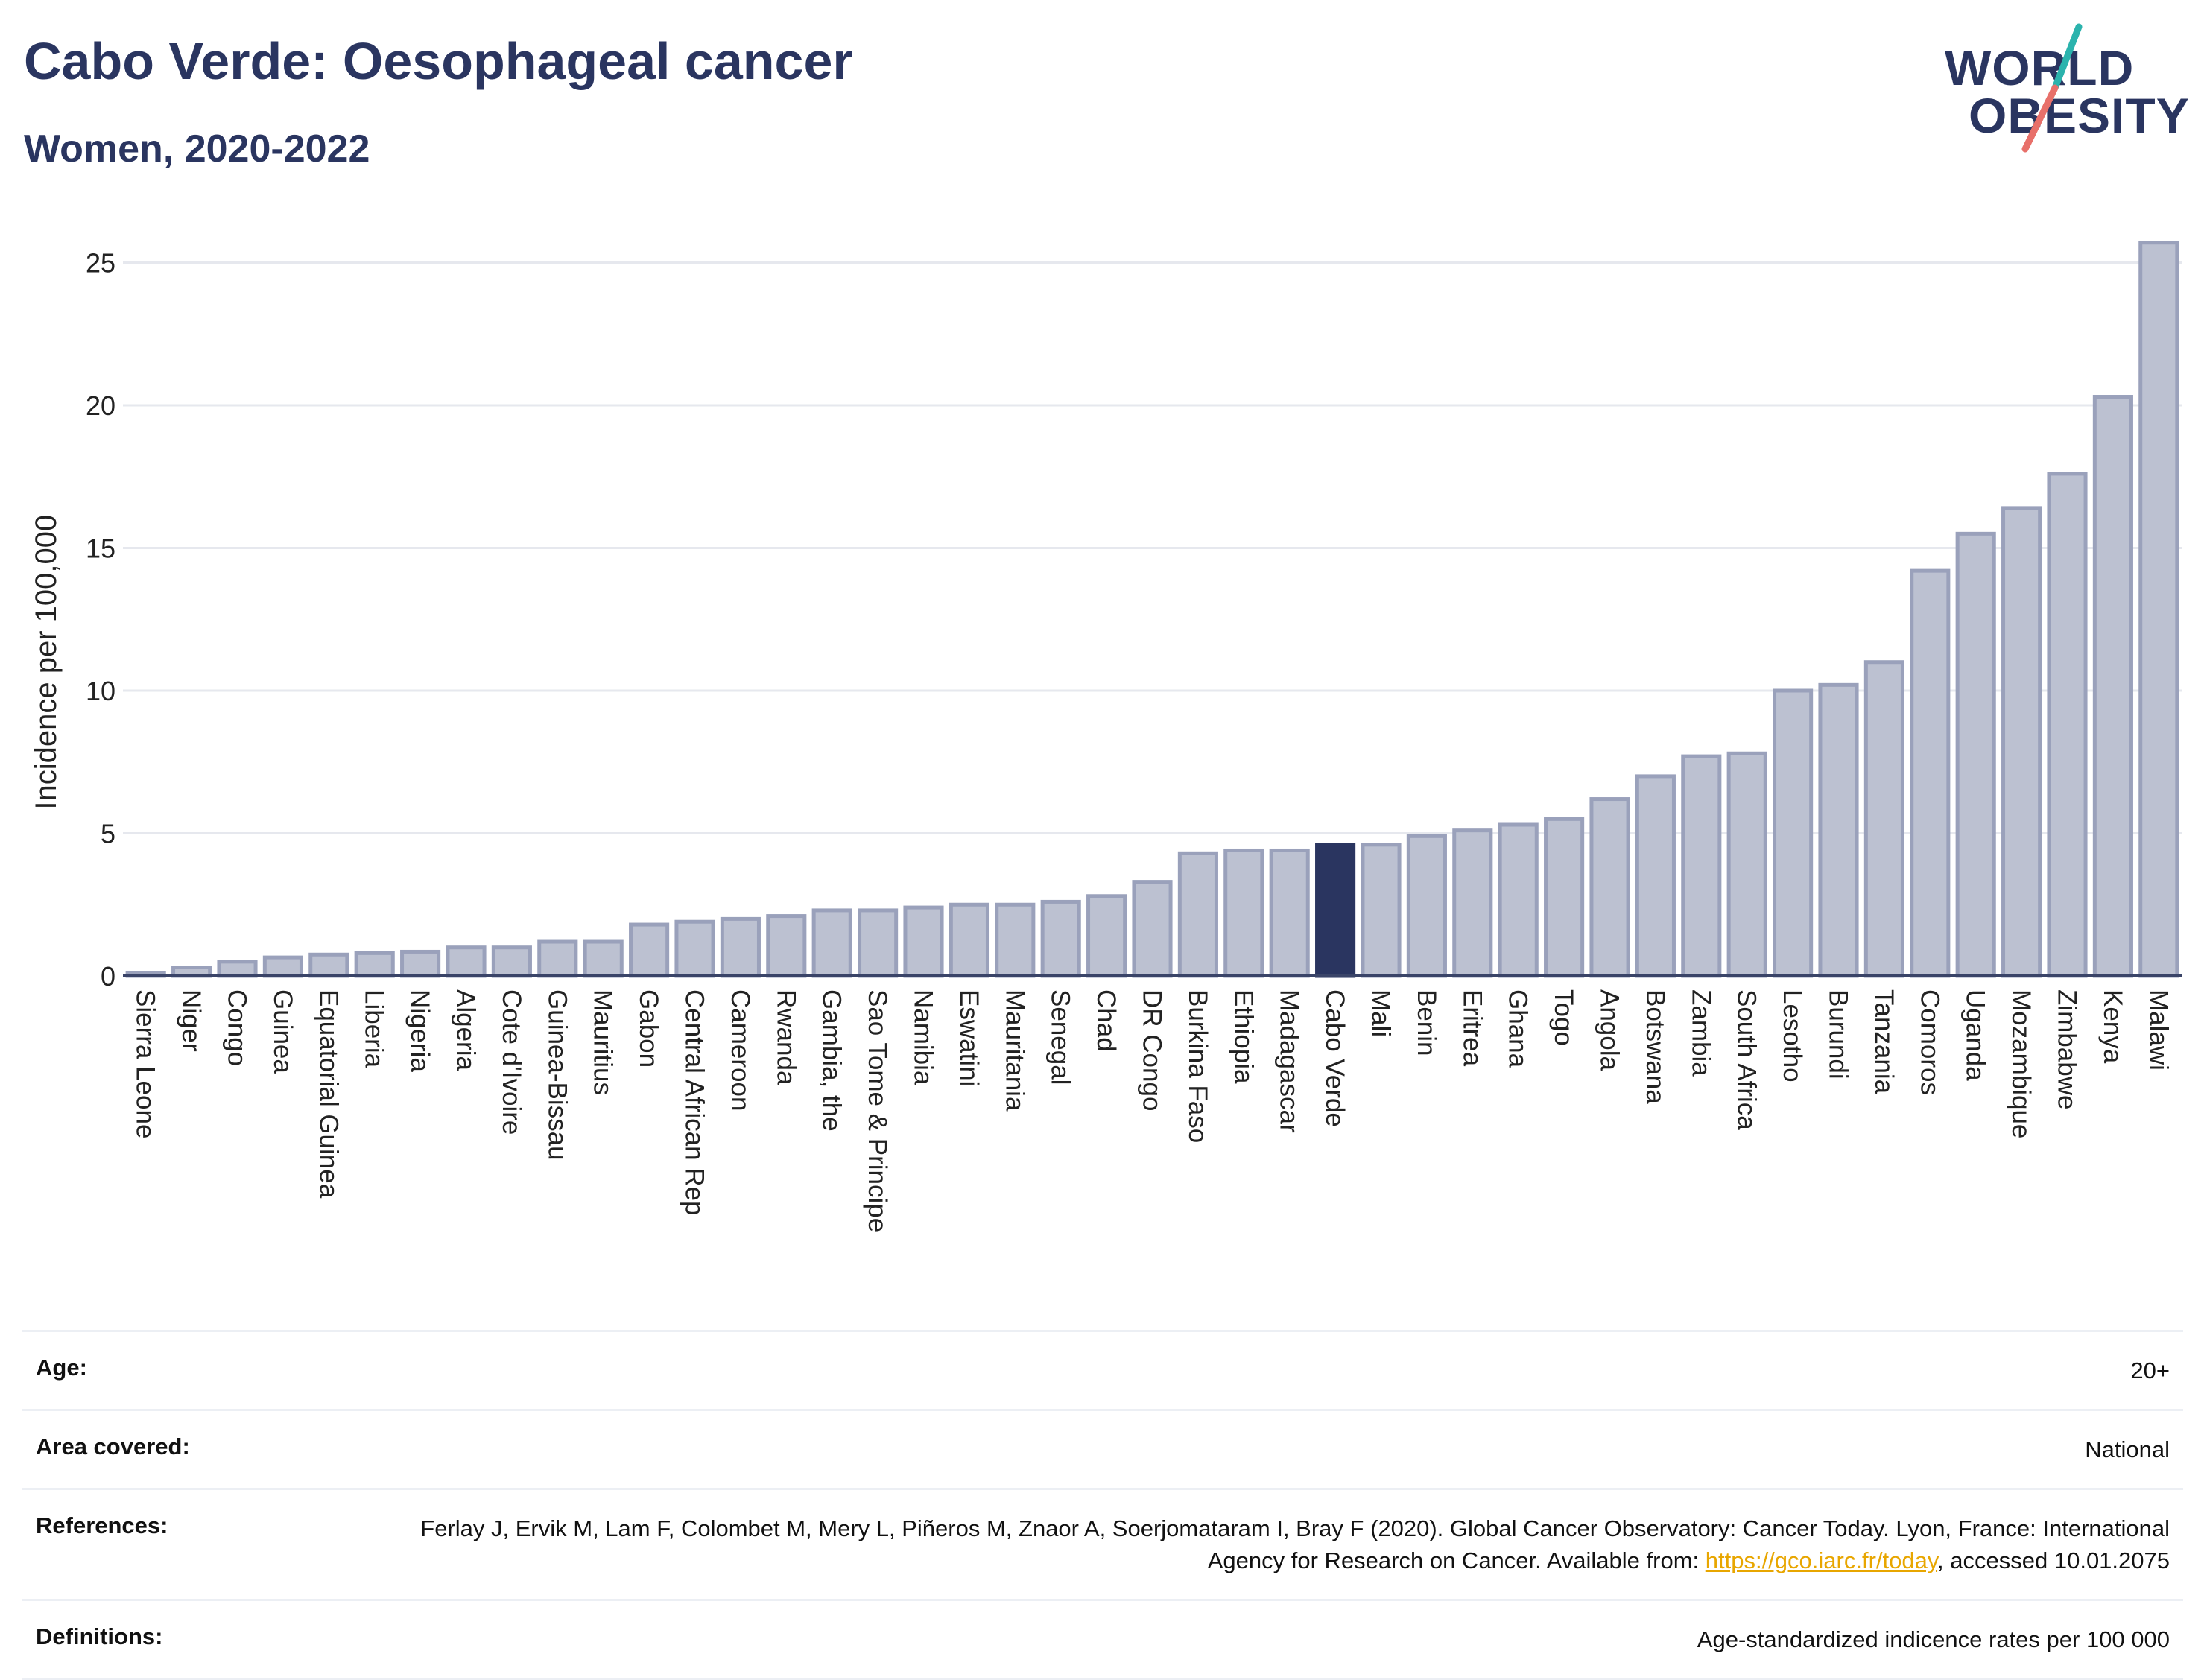 The image size is (2204, 1680). I want to click on logo-slash-icon, so click(2052, 88).